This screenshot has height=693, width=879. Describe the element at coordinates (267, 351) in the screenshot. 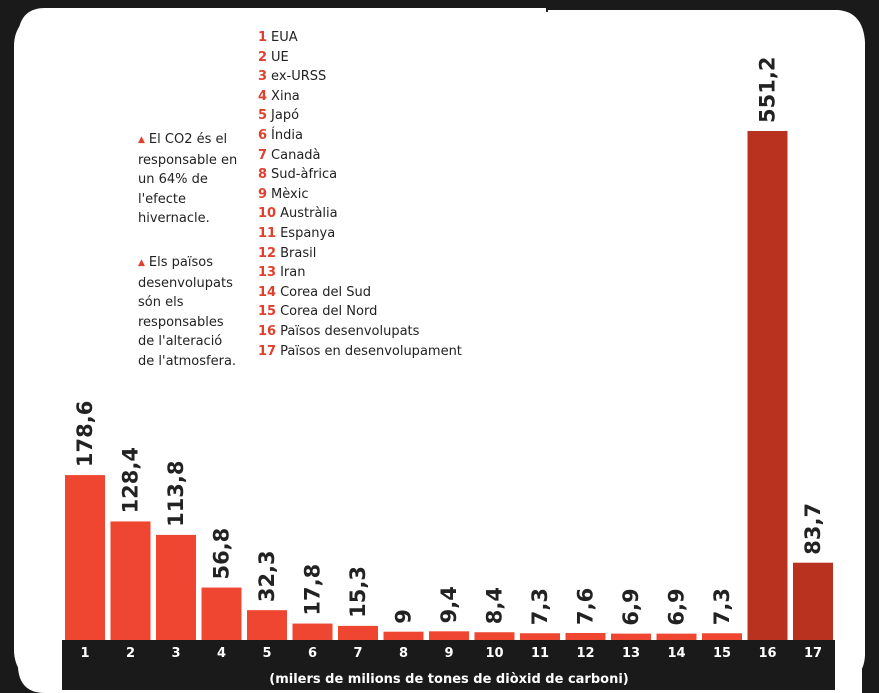

I see `legend-number: 17` at that location.